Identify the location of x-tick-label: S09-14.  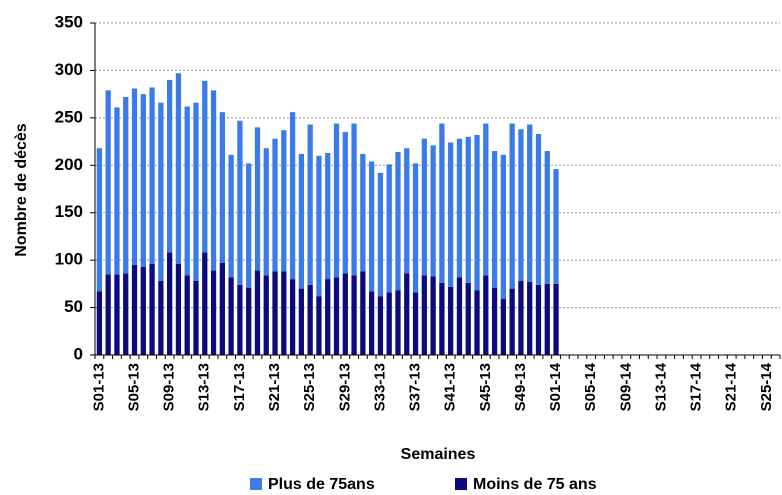
(625, 386).